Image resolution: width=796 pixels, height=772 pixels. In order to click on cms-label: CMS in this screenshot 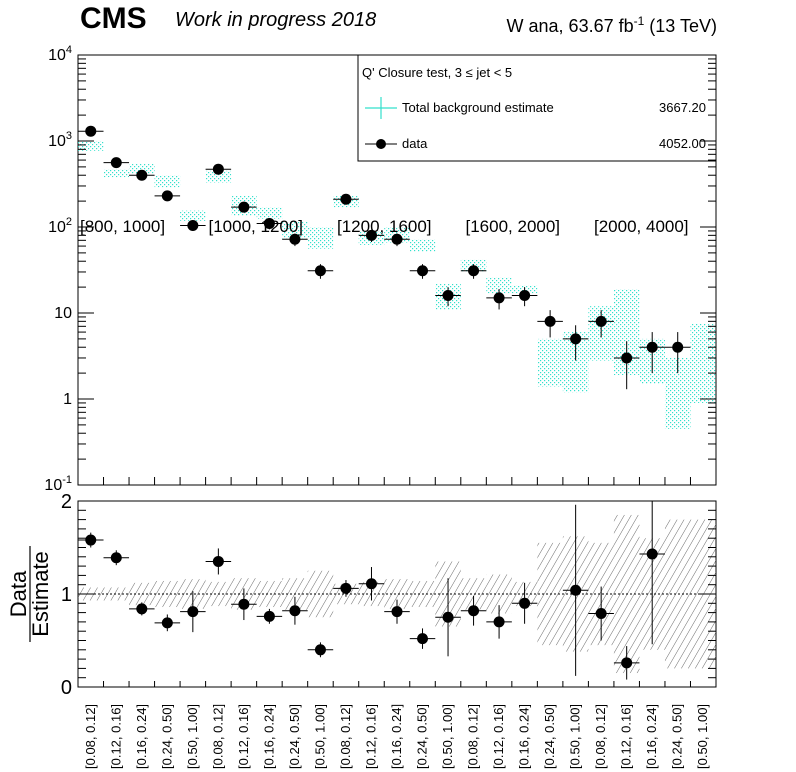, I will do `click(113, 18)`.